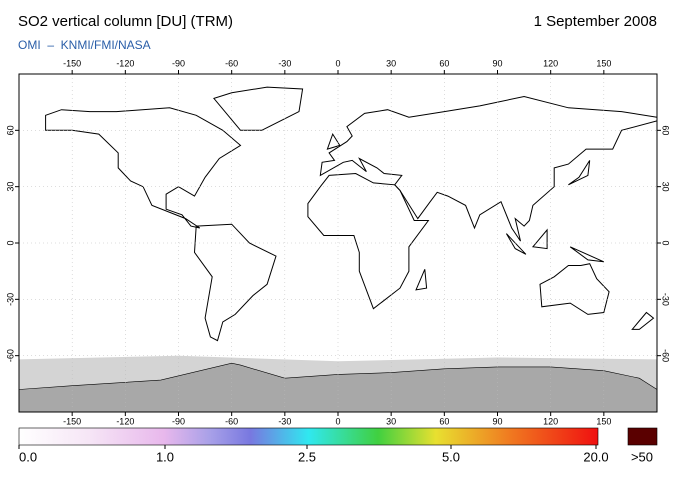 This screenshot has height=480, width=676. What do you see at coordinates (451, 456) in the screenshot?
I see `colorbar-label: 5.0` at bounding box center [451, 456].